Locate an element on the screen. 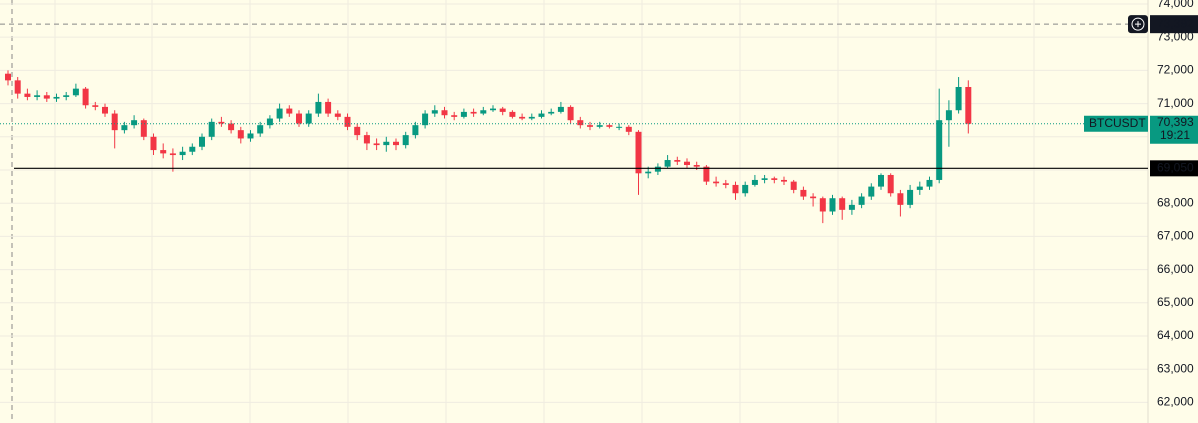 The height and width of the screenshot is (423, 1198). y-tick-label: 68,000 is located at coordinates (1175, 202).